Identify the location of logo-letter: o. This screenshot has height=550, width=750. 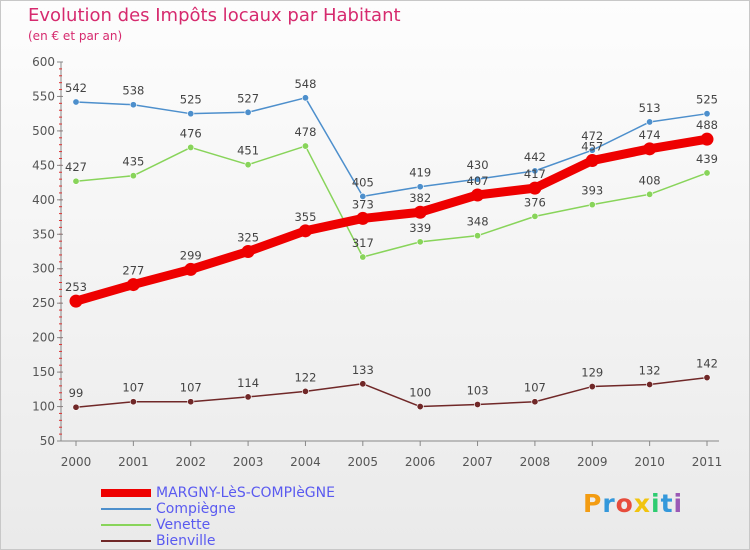
(624, 503).